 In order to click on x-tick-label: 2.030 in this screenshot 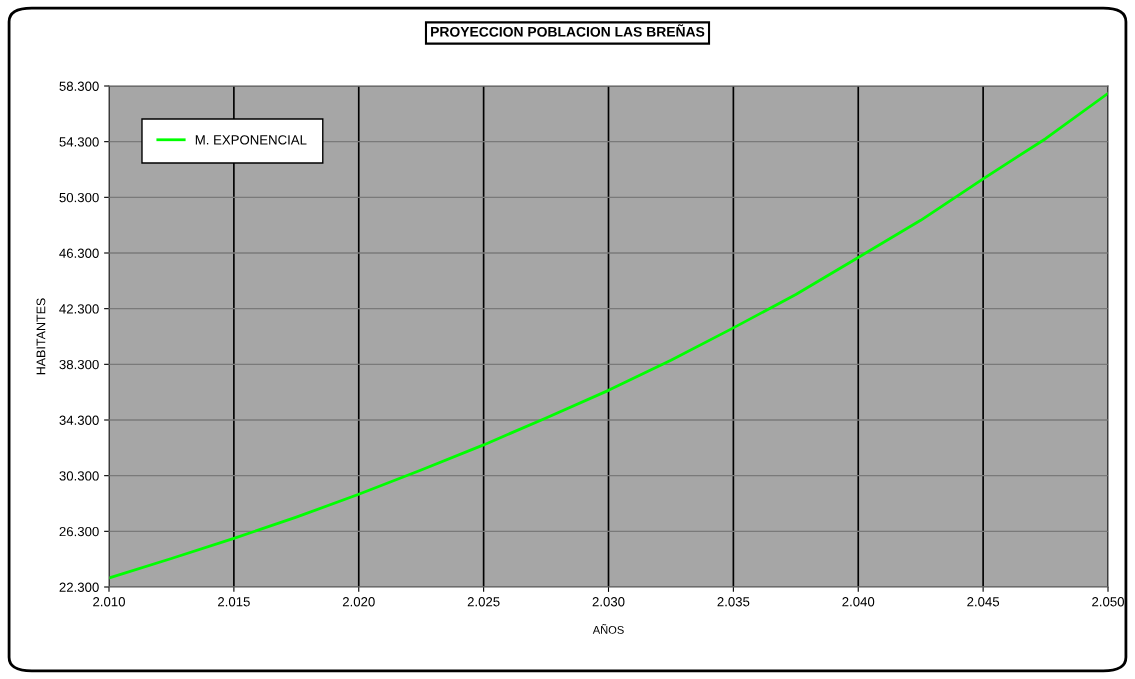, I will do `click(608, 602)`.